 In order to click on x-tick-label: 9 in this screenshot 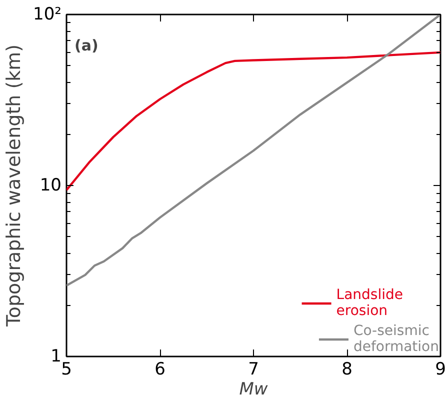, I will do `click(440, 370)`.